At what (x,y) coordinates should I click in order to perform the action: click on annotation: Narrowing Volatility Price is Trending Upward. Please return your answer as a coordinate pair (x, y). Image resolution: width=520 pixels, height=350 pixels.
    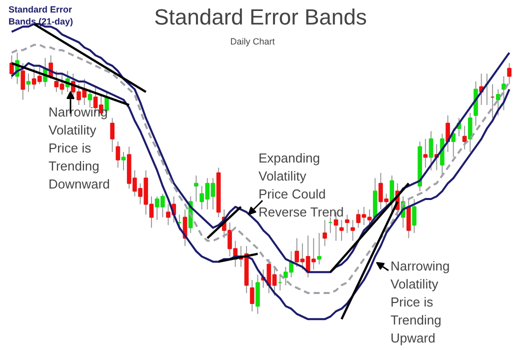
    Looking at the image, I should click on (420, 302).